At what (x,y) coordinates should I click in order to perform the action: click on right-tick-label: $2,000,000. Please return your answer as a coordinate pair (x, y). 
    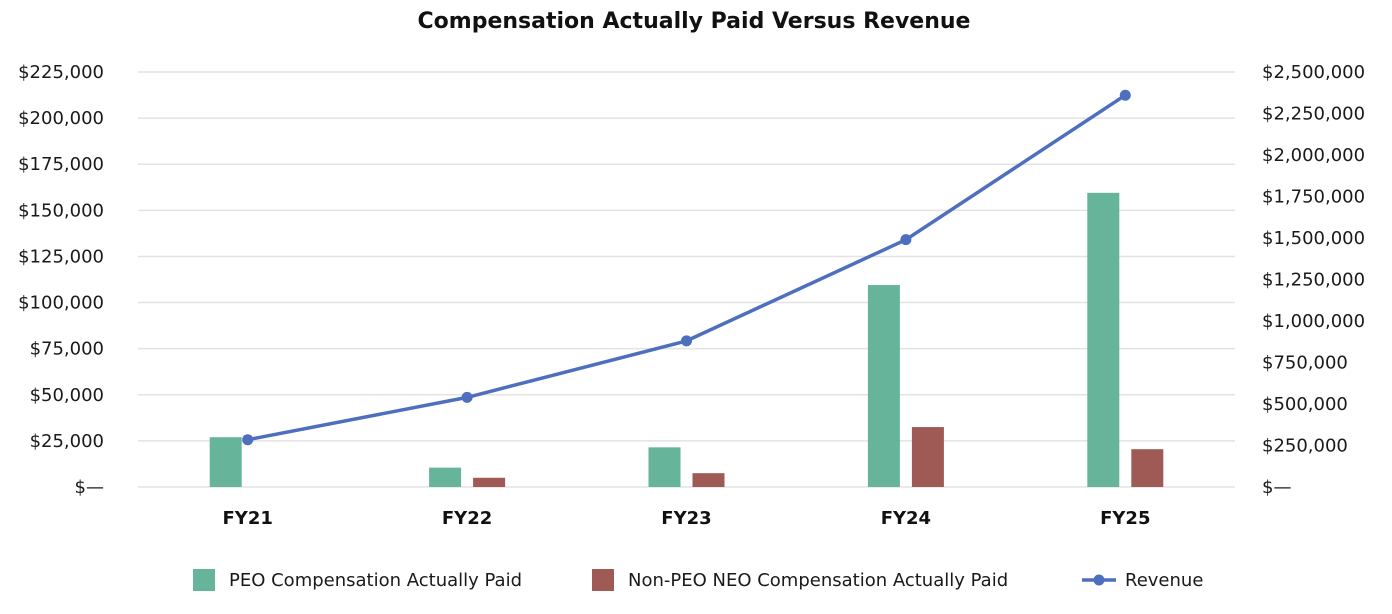
    Looking at the image, I should click on (1313, 155).